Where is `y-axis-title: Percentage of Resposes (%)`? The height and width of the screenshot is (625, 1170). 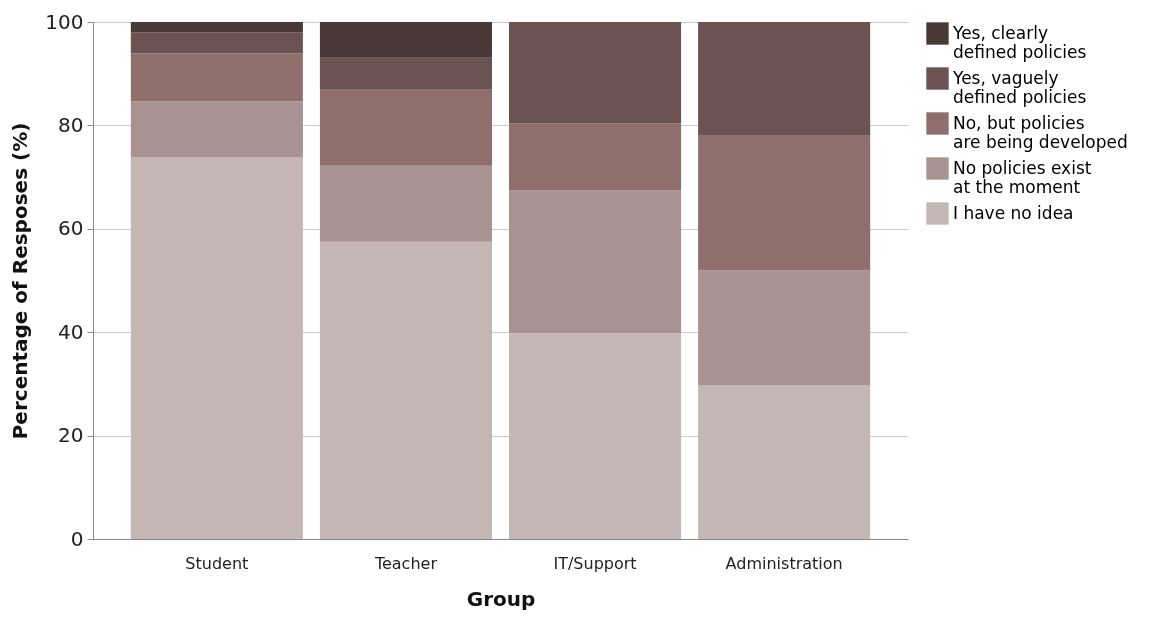 y-axis-title: Percentage of Resposes (%) is located at coordinates (20, 281).